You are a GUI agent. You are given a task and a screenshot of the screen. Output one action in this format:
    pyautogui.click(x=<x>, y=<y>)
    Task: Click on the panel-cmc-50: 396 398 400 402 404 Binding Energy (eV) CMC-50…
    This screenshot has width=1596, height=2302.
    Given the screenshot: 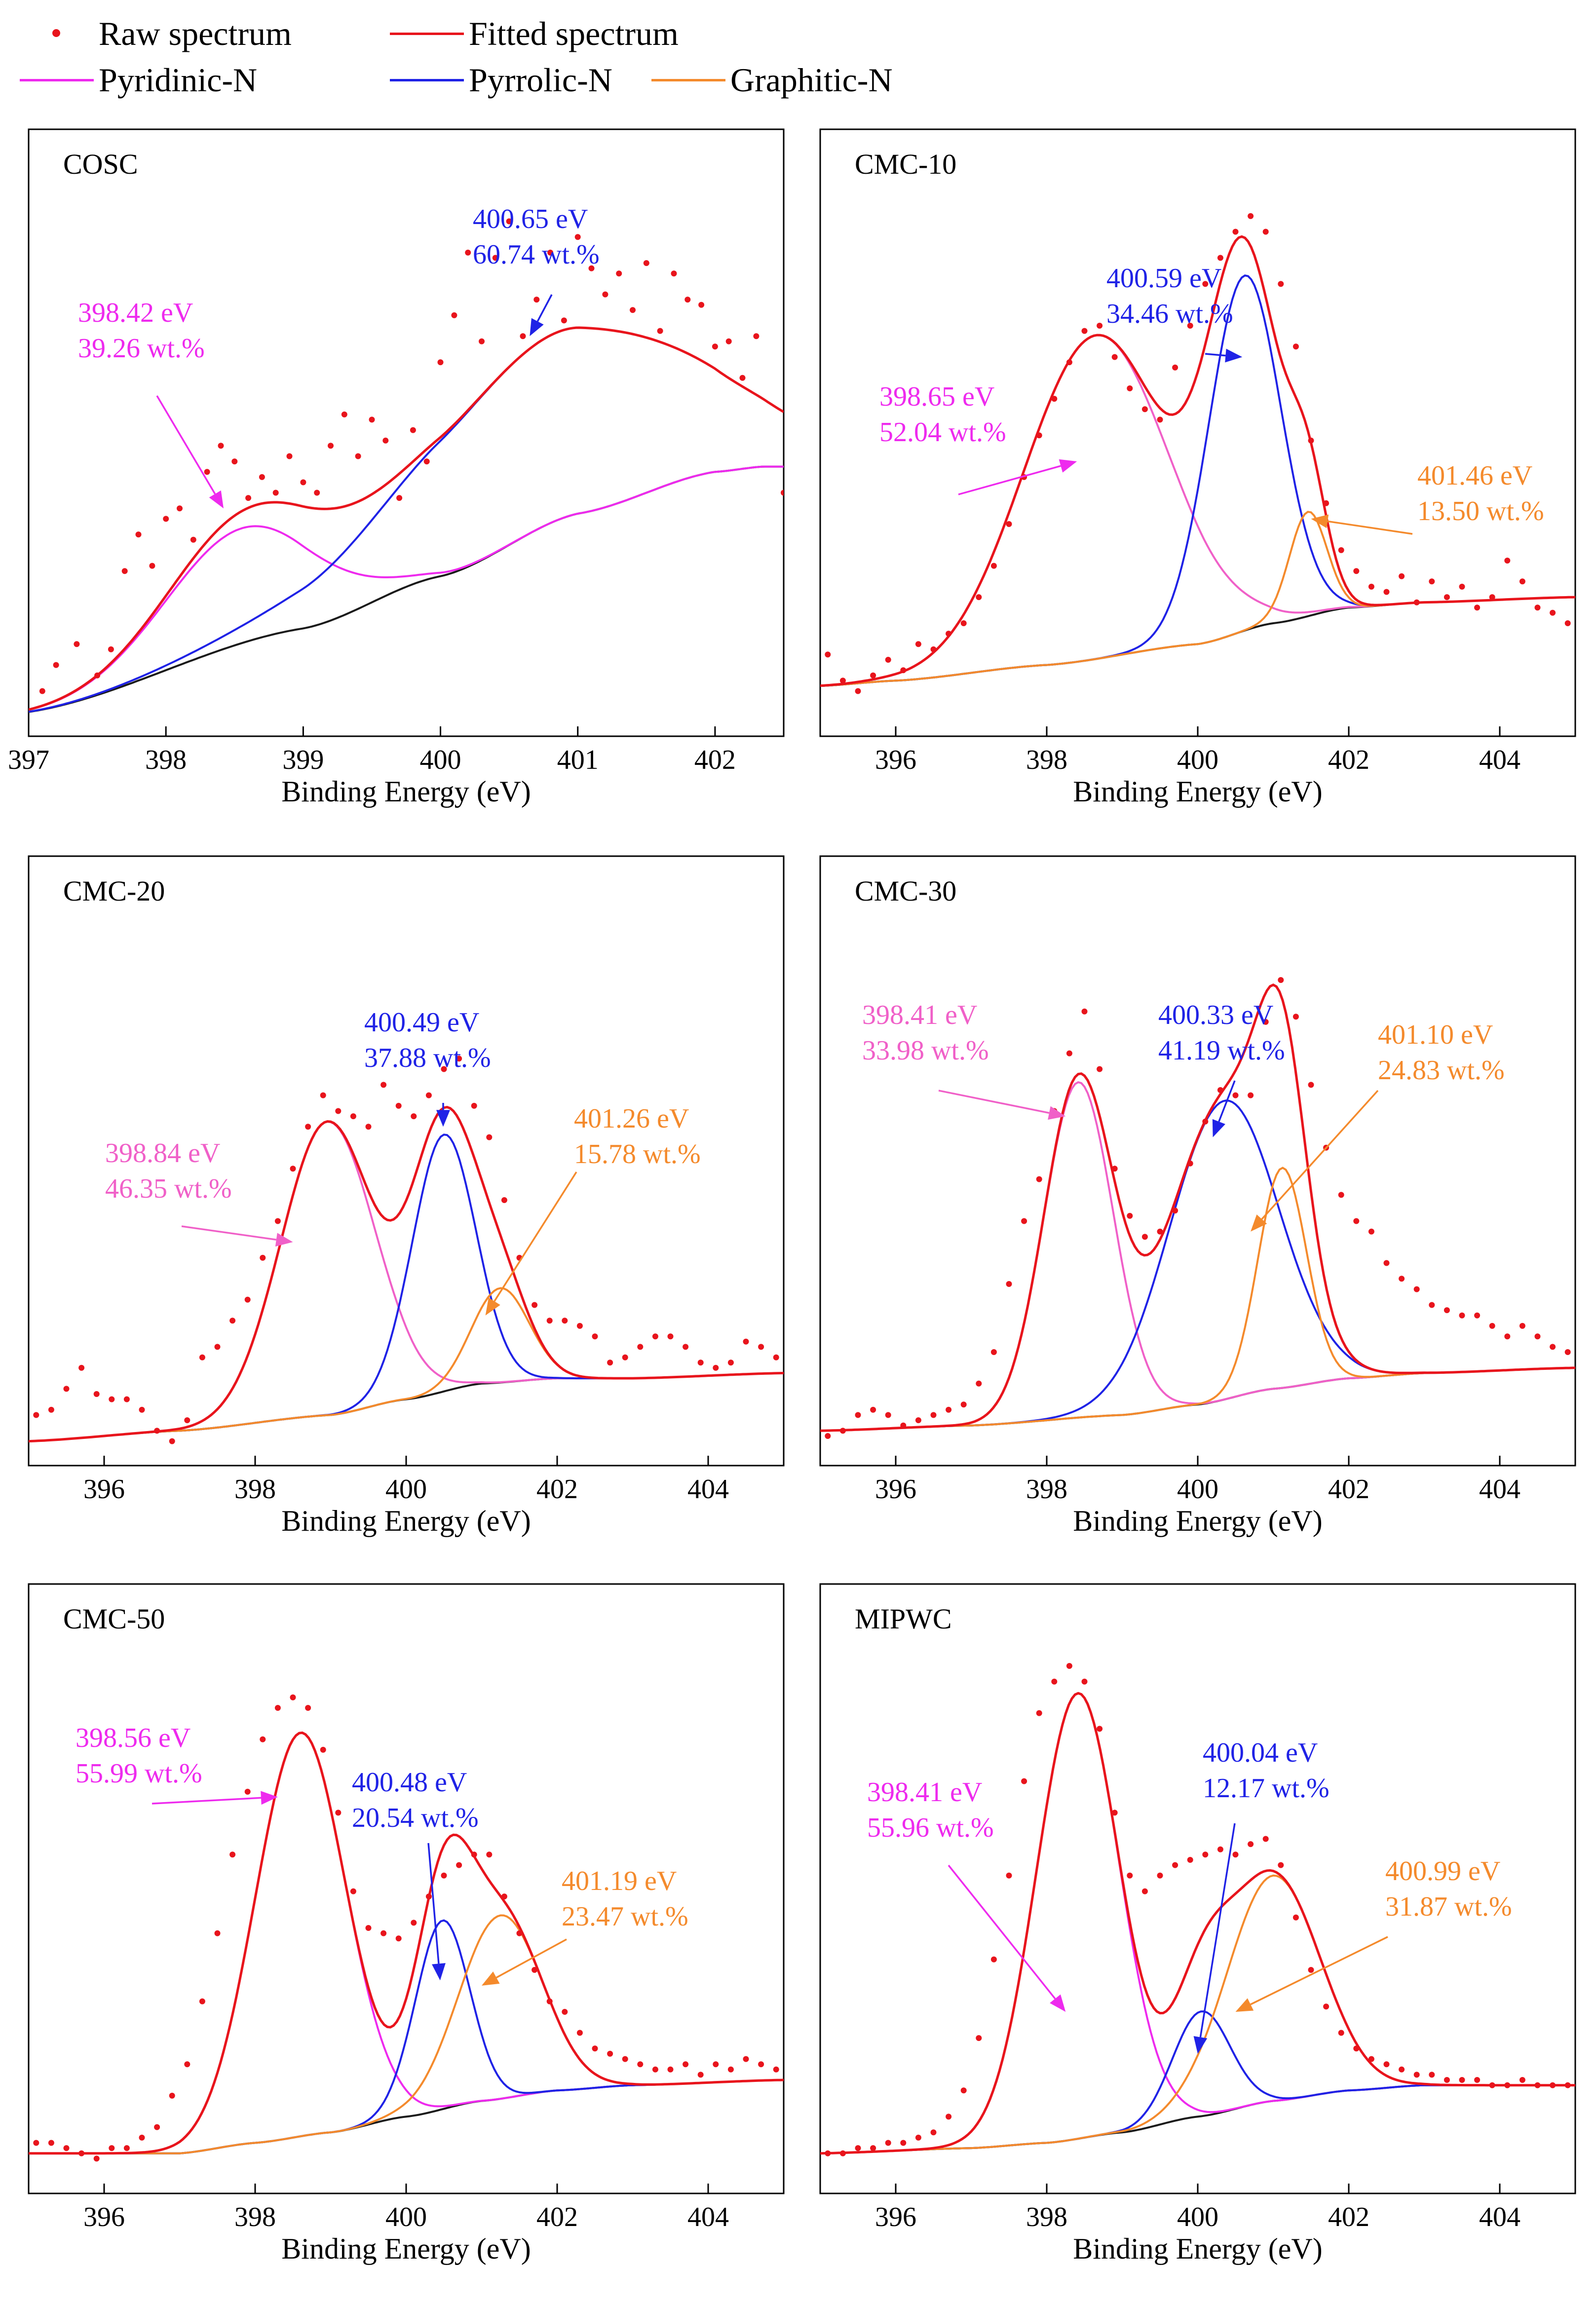 What is the action you would take?
    pyautogui.click(x=406, y=1924)
    